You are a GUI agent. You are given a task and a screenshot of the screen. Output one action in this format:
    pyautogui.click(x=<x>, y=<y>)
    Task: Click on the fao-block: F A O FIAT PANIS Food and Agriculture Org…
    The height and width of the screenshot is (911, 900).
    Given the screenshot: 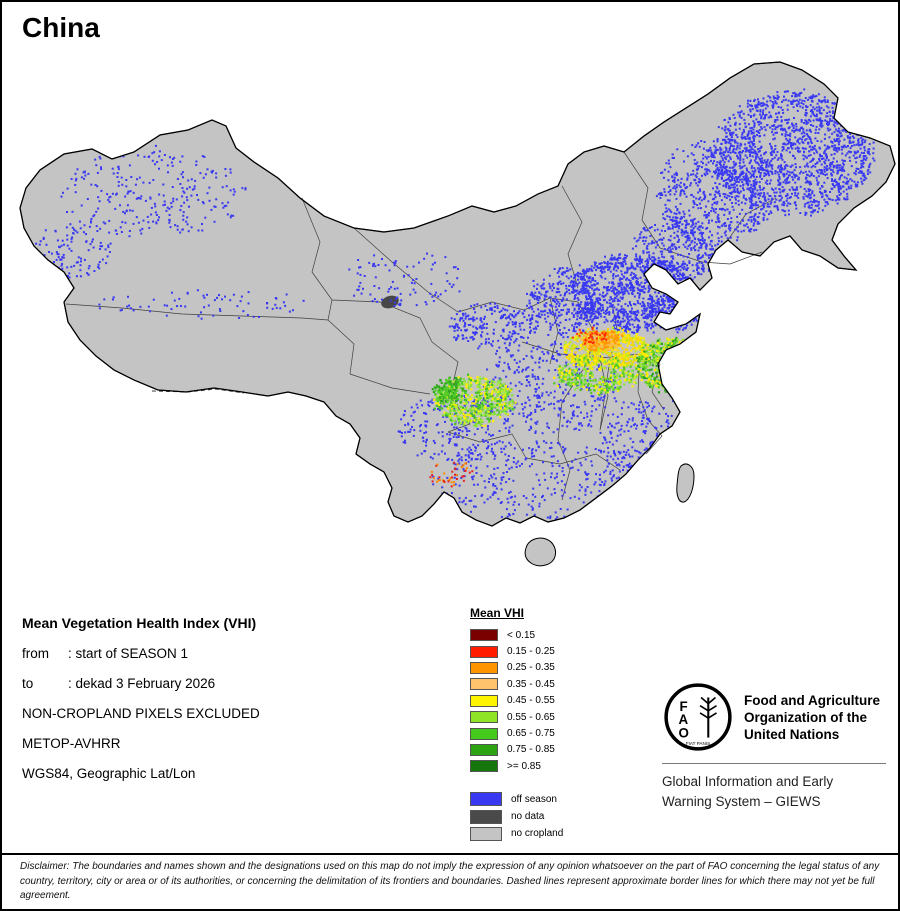 What is the action you would take?
    pyautogui.click(x=774, y=746)
    